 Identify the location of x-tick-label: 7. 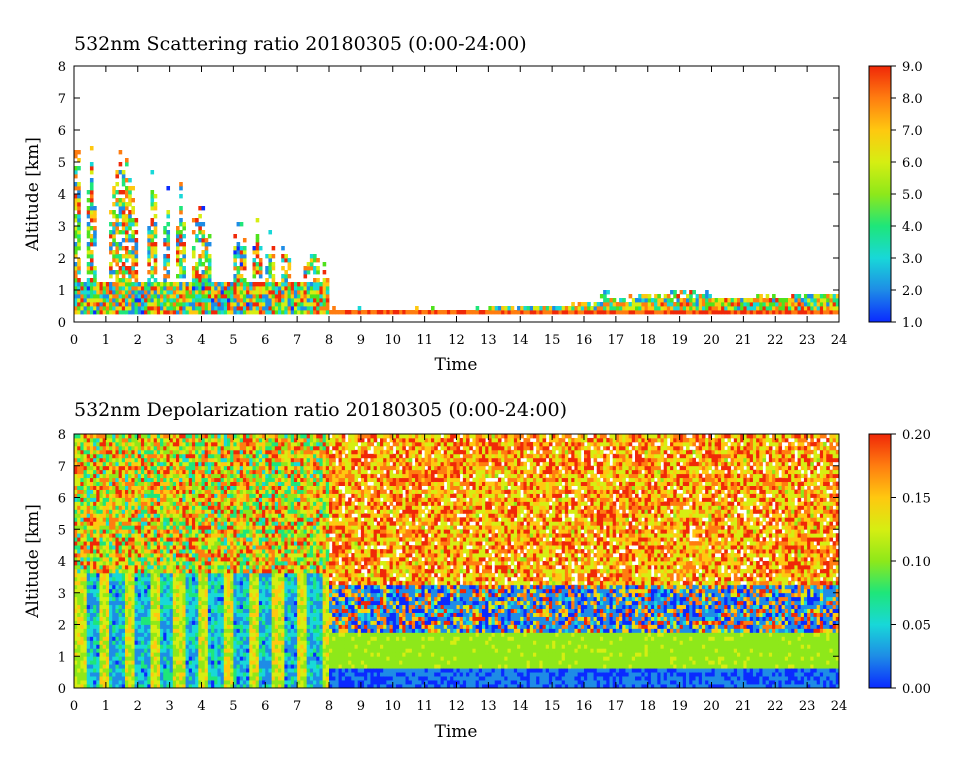
(297, 340).